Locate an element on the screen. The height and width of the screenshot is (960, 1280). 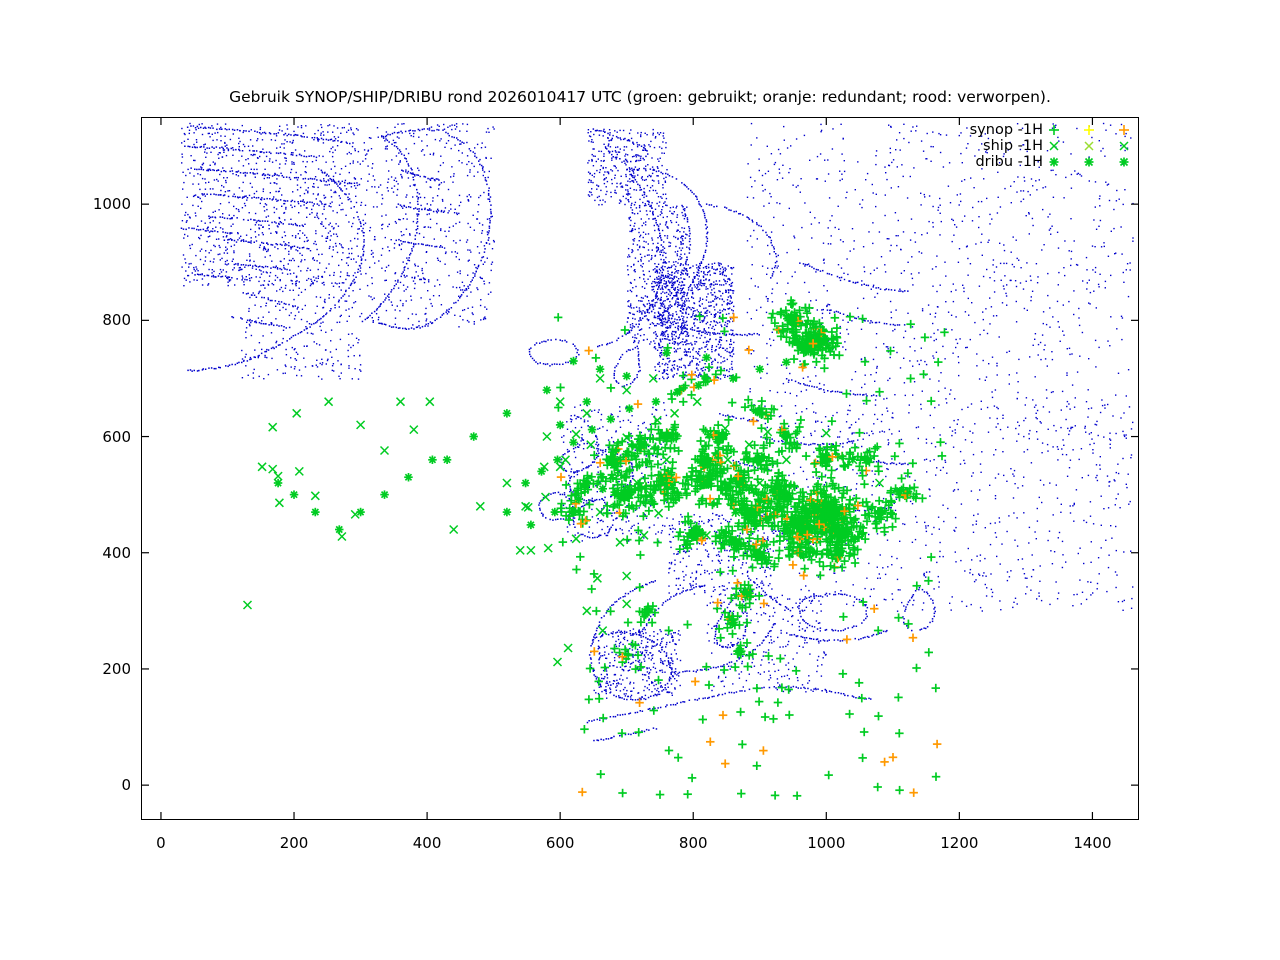
legend-item-synop: synop -1H is located at coordinates (1051, 130).